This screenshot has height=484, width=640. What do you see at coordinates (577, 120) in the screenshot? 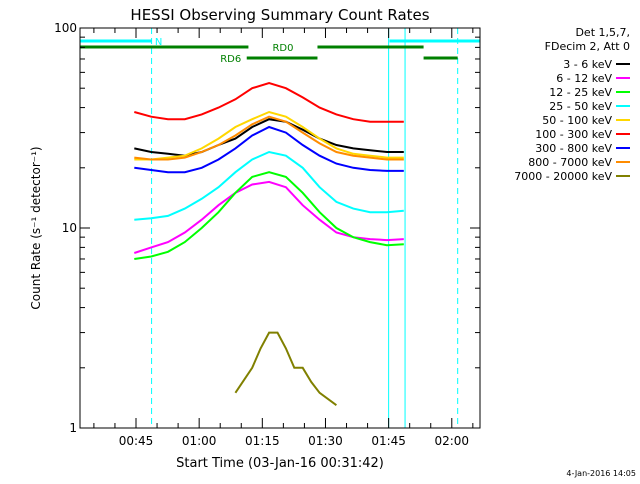
I see `legend-label-50-100-kev: 50 - 100 keV` at bounding box center [577, 120].